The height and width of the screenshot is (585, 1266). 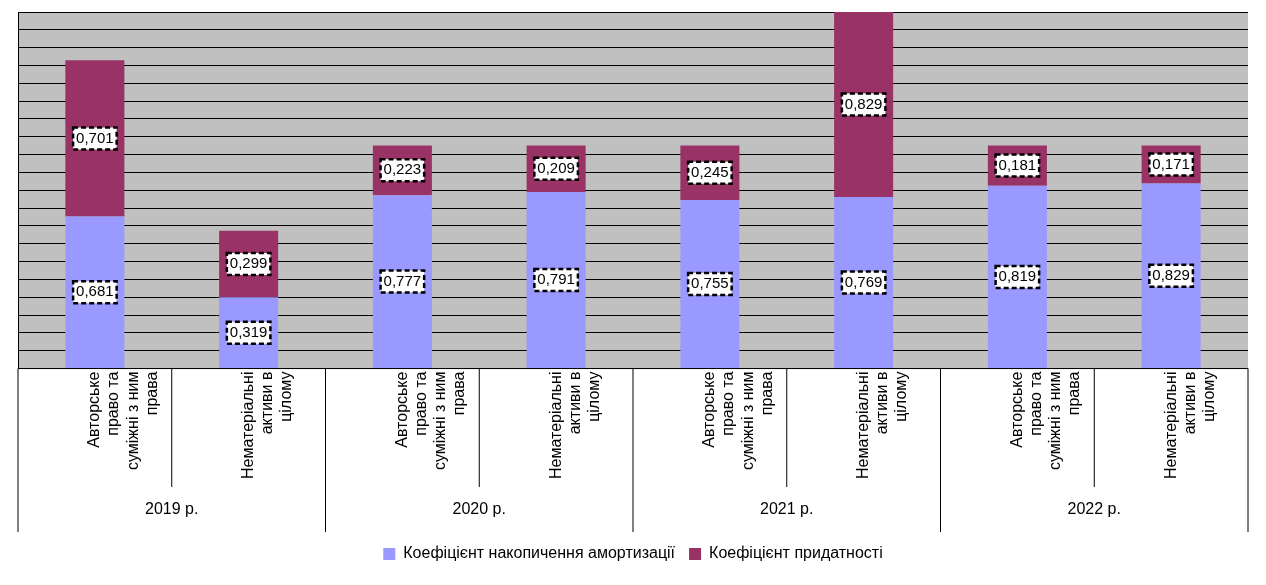 What do you see at coordinates (710, 171) in the screenshot?
I see `data-label: 0,245` at bounding box center [710, 171].